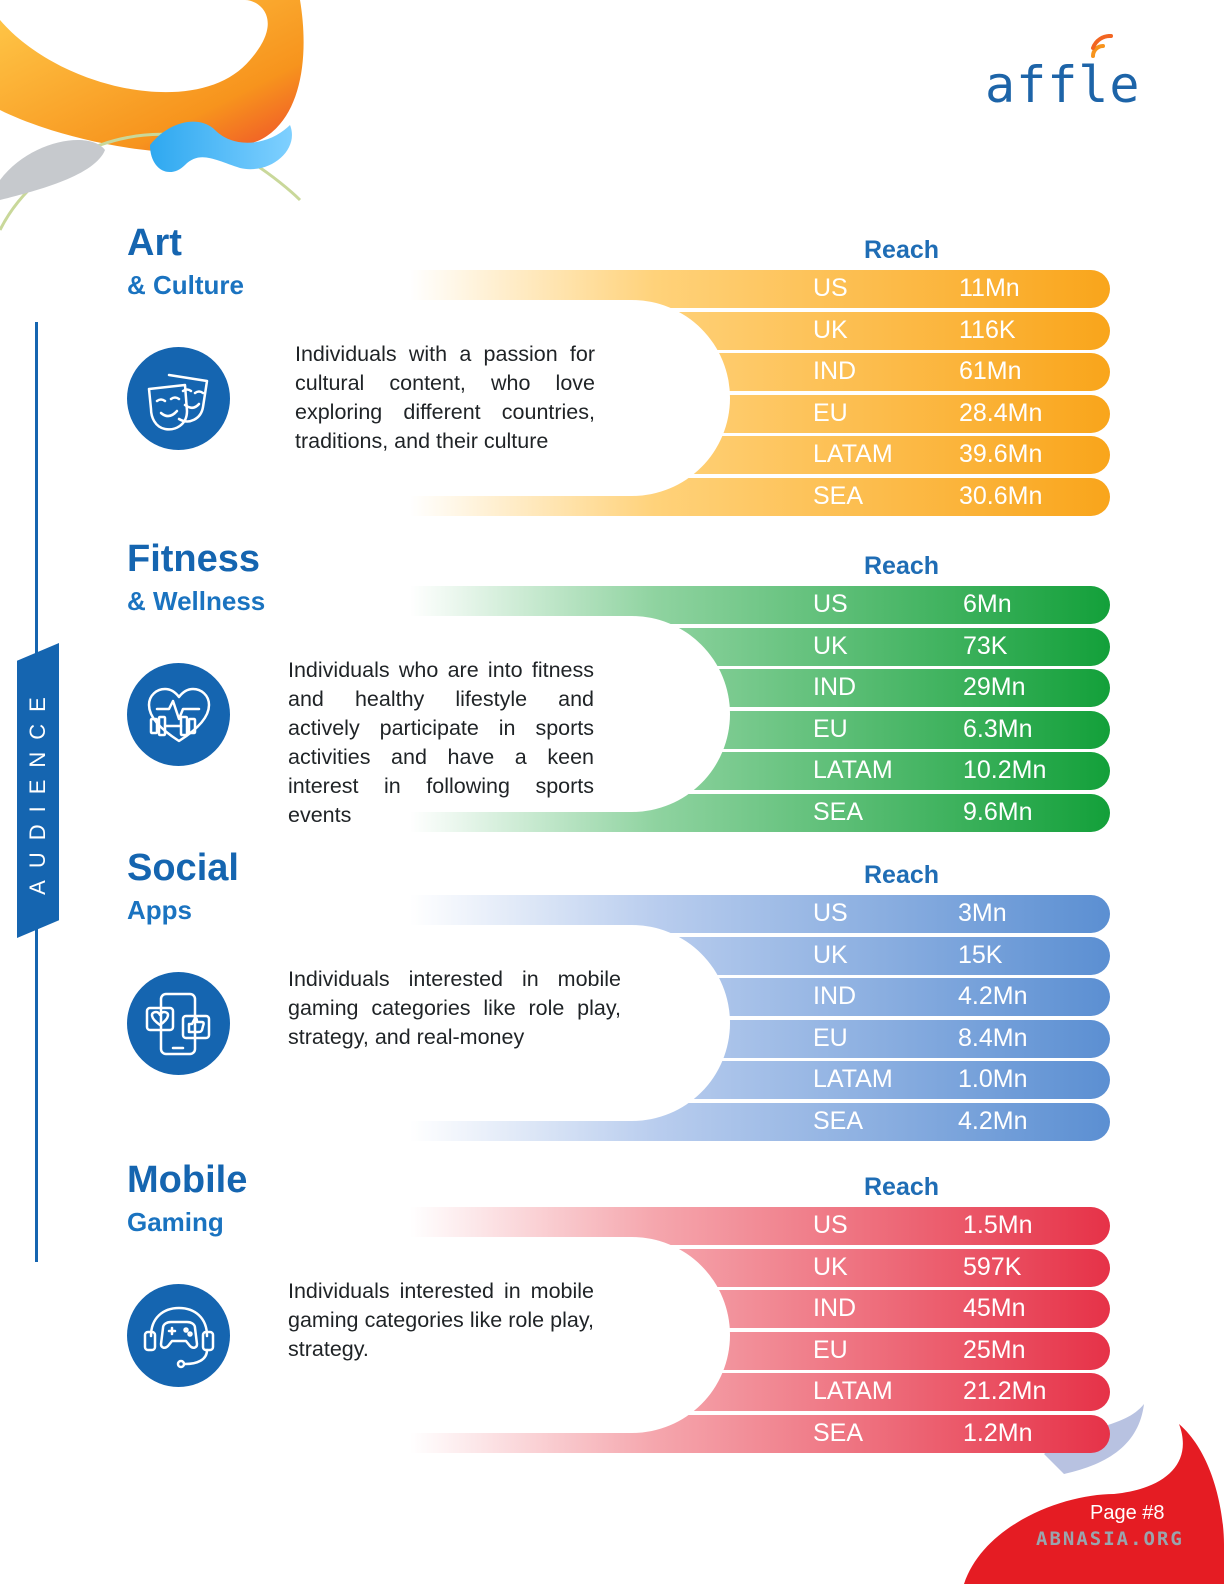  I want to click on reach-value: 39.6Mn, so click(1001, 454).